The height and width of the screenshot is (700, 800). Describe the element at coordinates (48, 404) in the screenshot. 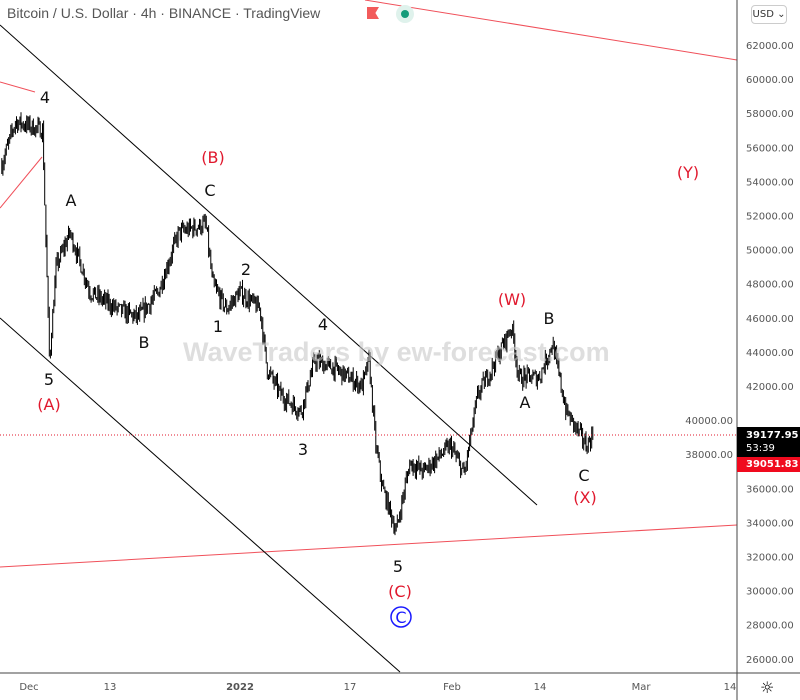

I see `wave-label: (A)` at that location.